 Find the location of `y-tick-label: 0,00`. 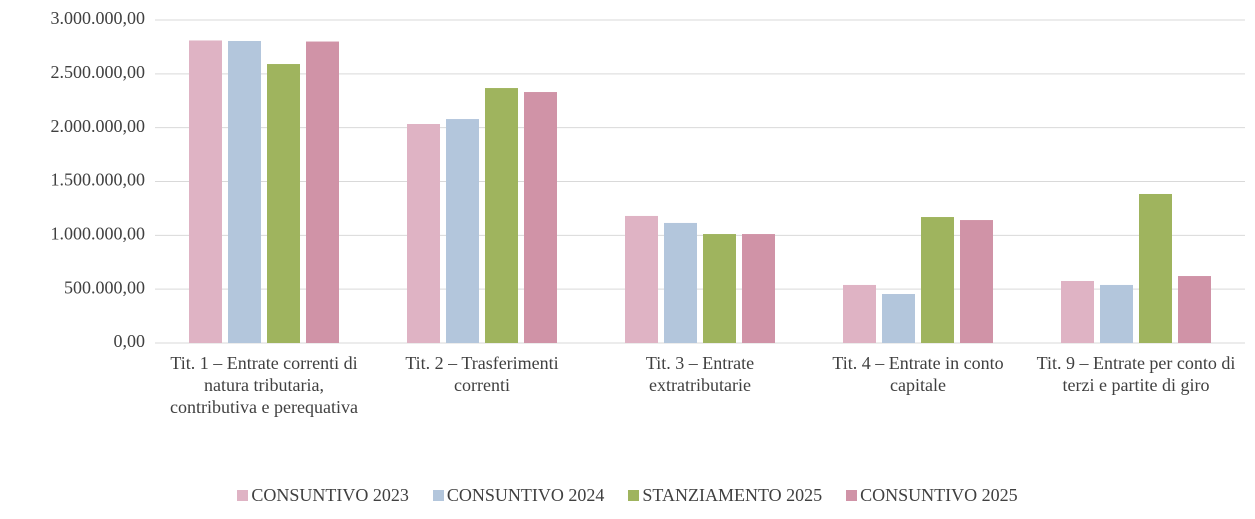

y-tick-label: 0,00 is located at coordinates (130, 341).